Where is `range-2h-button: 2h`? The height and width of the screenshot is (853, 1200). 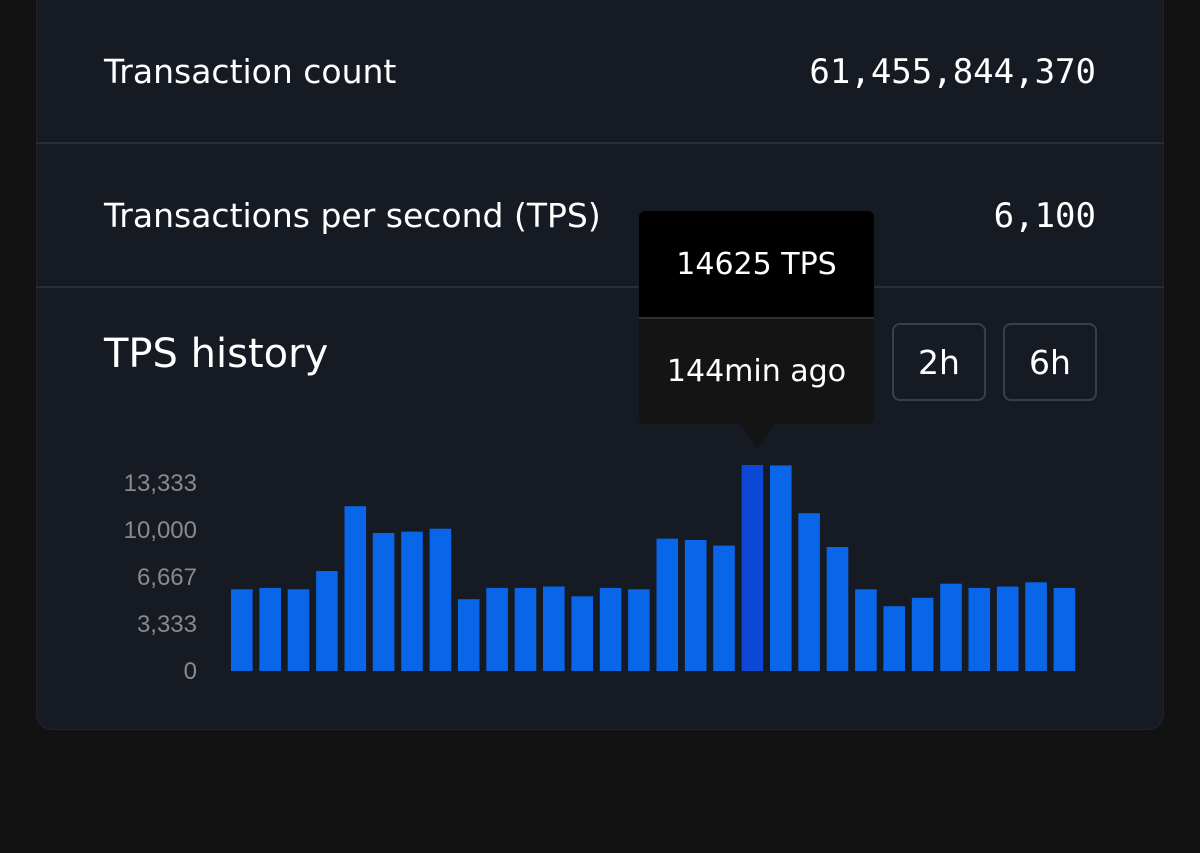
range-2h-button: 2h is located at coordinates (939, 362).